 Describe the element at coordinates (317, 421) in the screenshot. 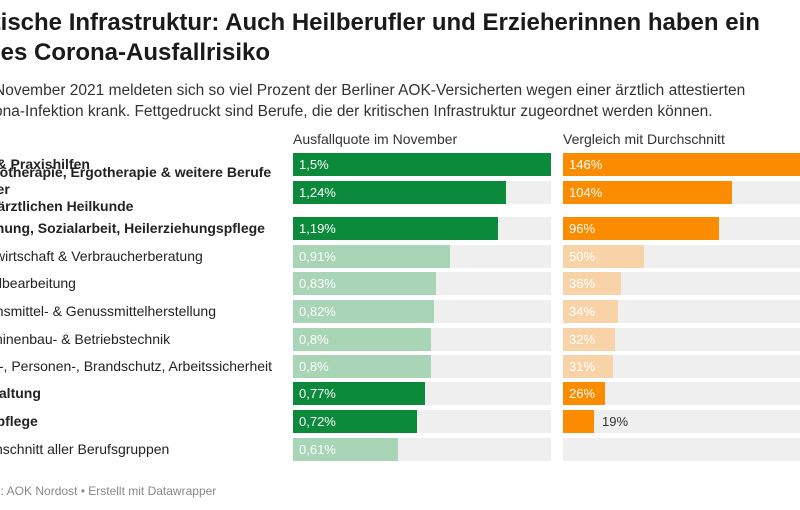

I see `data-label: 0,72%` at that location.